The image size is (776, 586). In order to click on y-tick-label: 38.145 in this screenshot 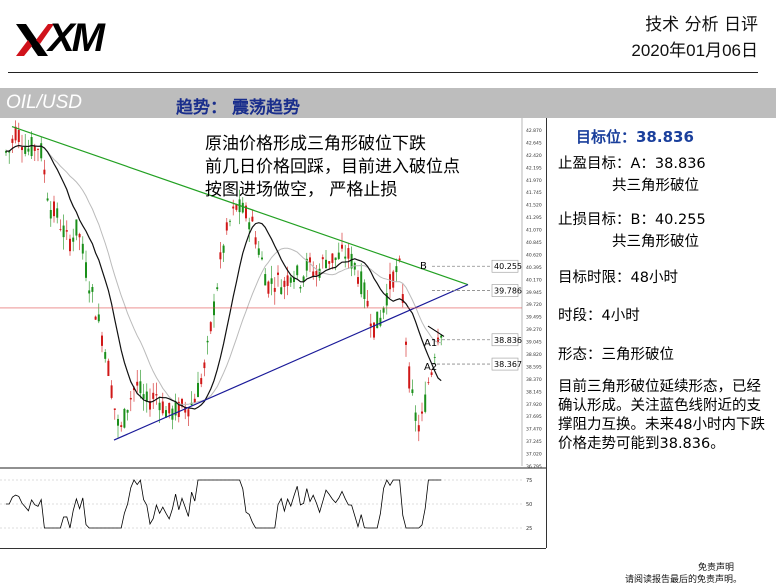, I will do `click(534, 392)`.